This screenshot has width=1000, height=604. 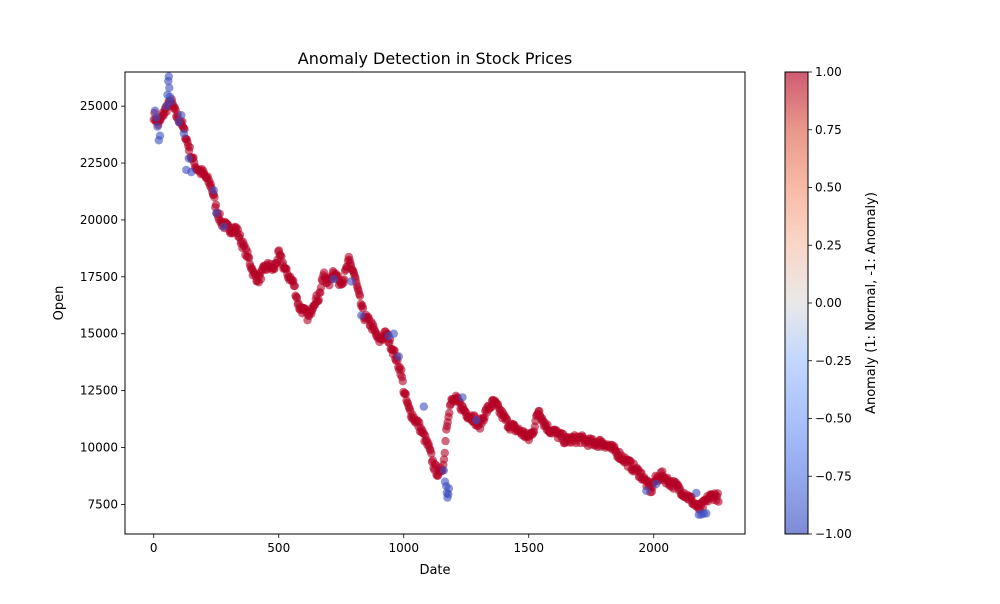 What do you see at coordinates (828, 245) in the screenshot?
I see `colorbar-tick-label: 0.25` at bounding box center [828, 245].